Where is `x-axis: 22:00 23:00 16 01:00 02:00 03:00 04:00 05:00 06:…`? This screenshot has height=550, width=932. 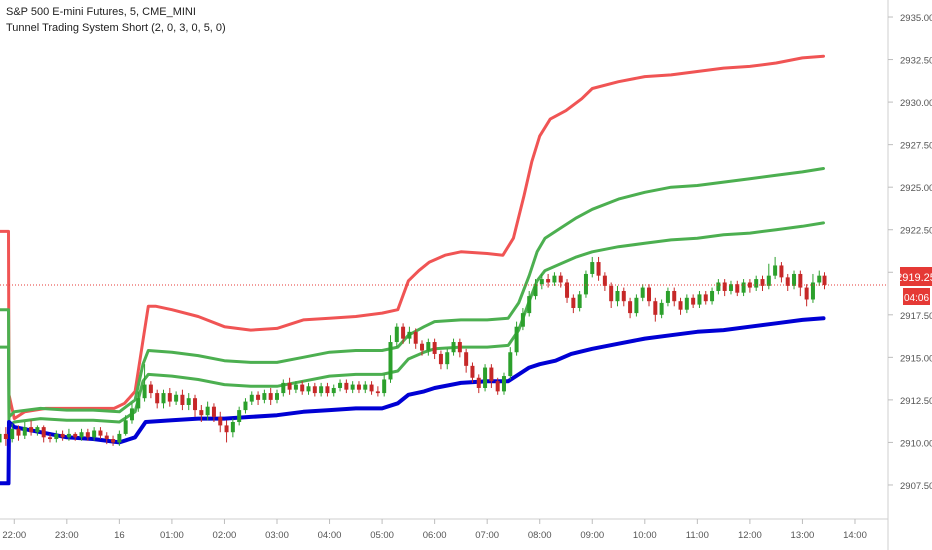 x-axis: 22:00 23:00 16 01:00 02:00 03:00 04:00 05:00 06:… is located at coordinates (434, 530).